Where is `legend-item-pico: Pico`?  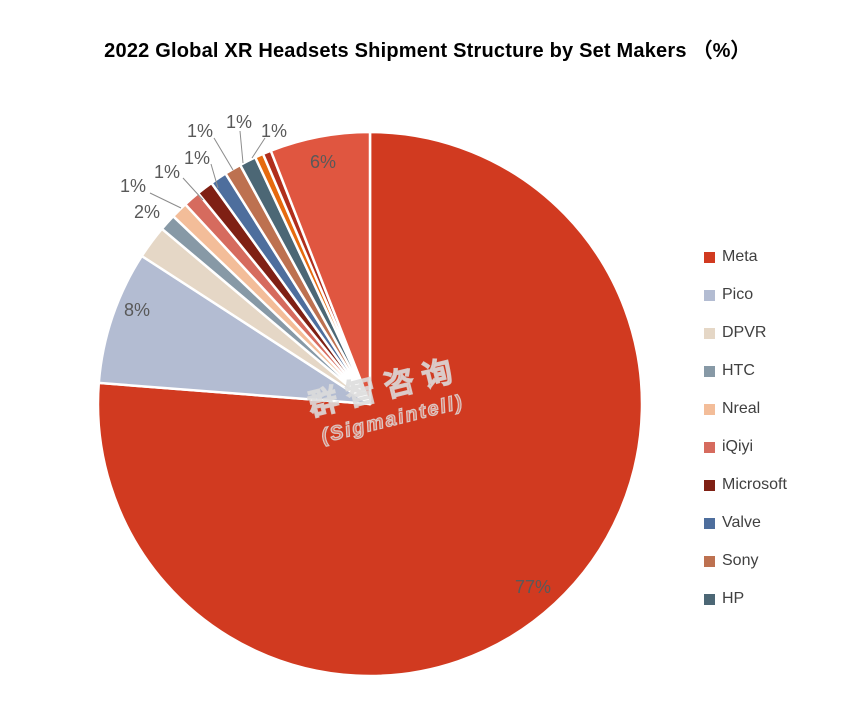
legend-item-pico: Pico is located at coordinates (745, 295).